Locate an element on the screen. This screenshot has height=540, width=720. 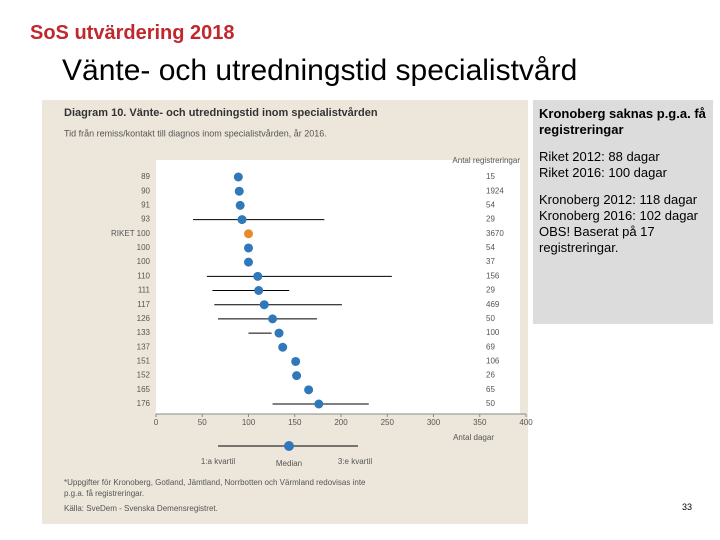
count-label: 469 is located at coordinates (493, 304).